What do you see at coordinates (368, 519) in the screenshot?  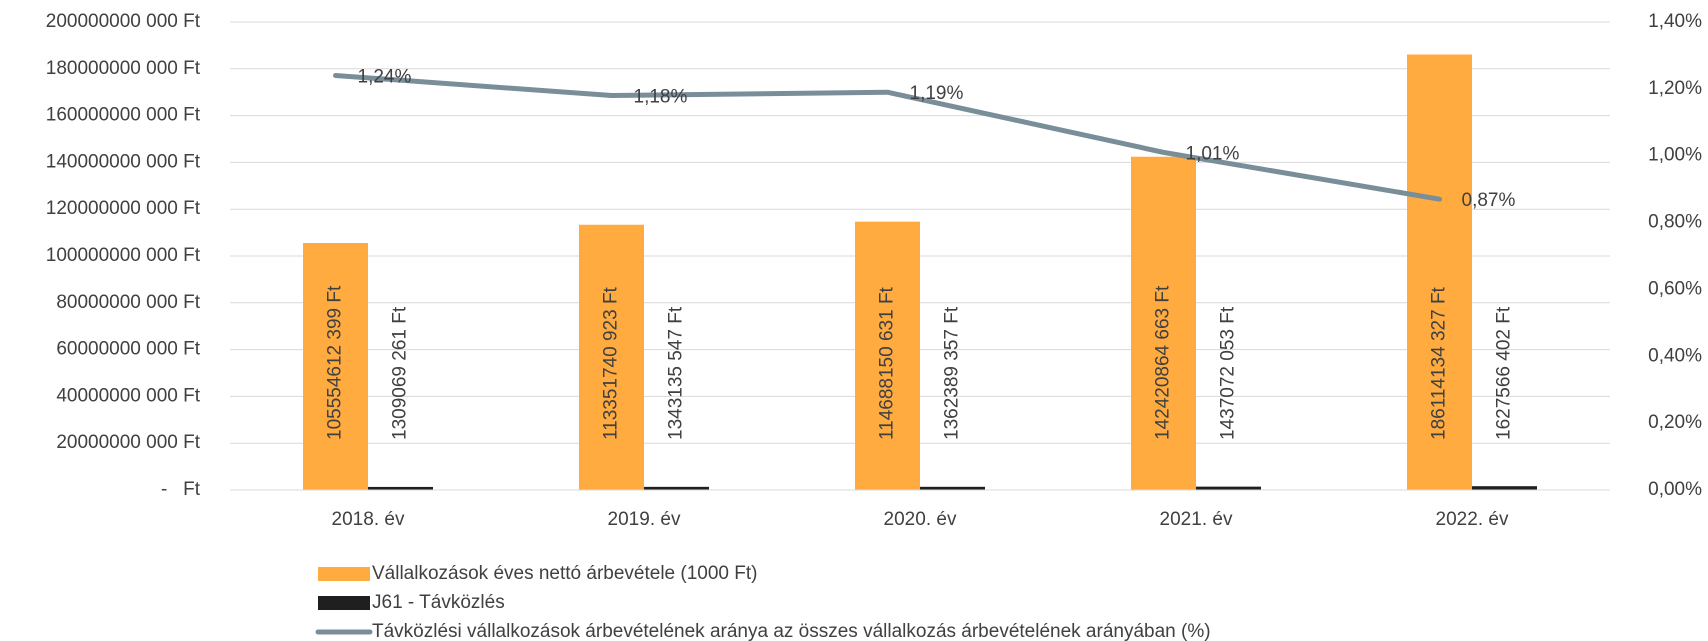 I see `x-tick-label: 2018. év` at bounding box center [368, 519].